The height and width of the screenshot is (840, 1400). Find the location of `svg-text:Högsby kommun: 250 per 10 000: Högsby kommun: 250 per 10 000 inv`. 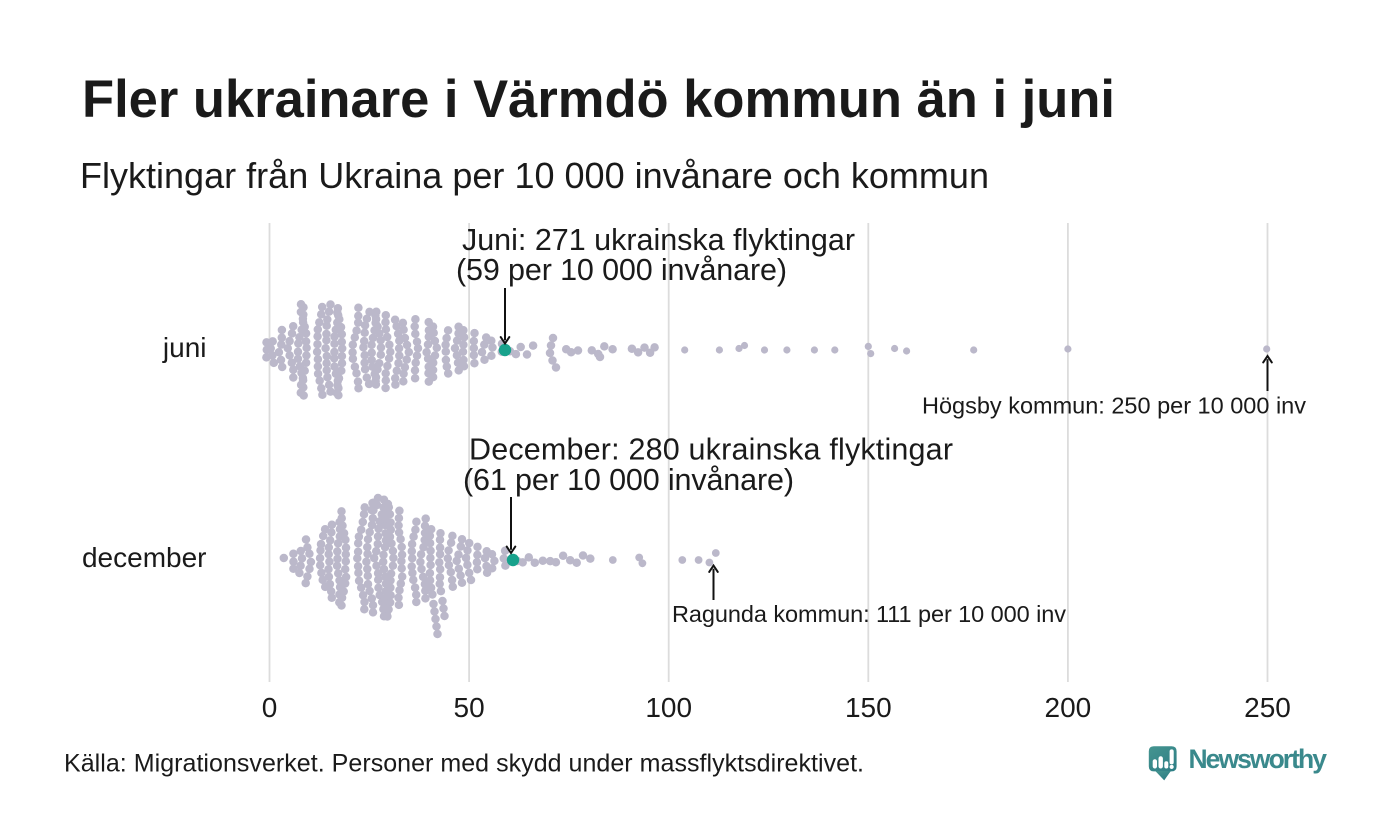

svg-text:Högsby kommun: 250 per 10 000: Högsby kommun: 250 per 10 000 inv is located at coordinates (1114, 406).